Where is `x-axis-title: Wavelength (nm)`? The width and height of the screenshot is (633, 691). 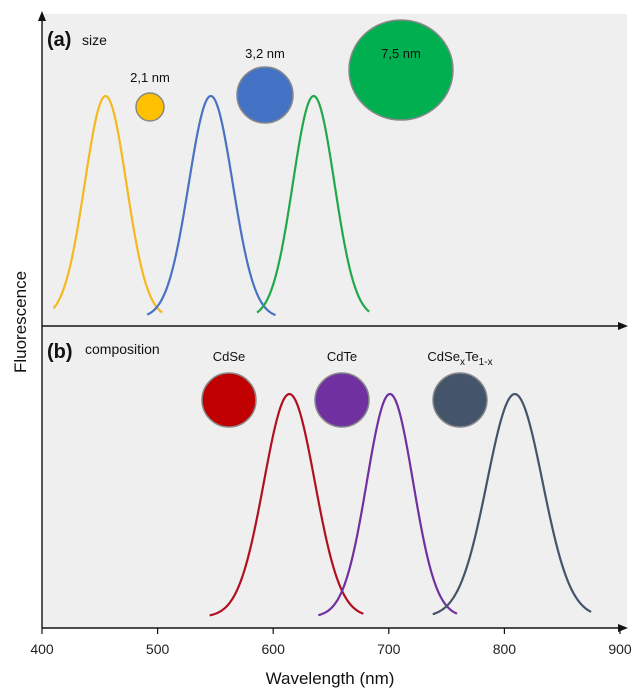 x-axis-title: Wavelength (nm) is located at coordinates (330, 678).